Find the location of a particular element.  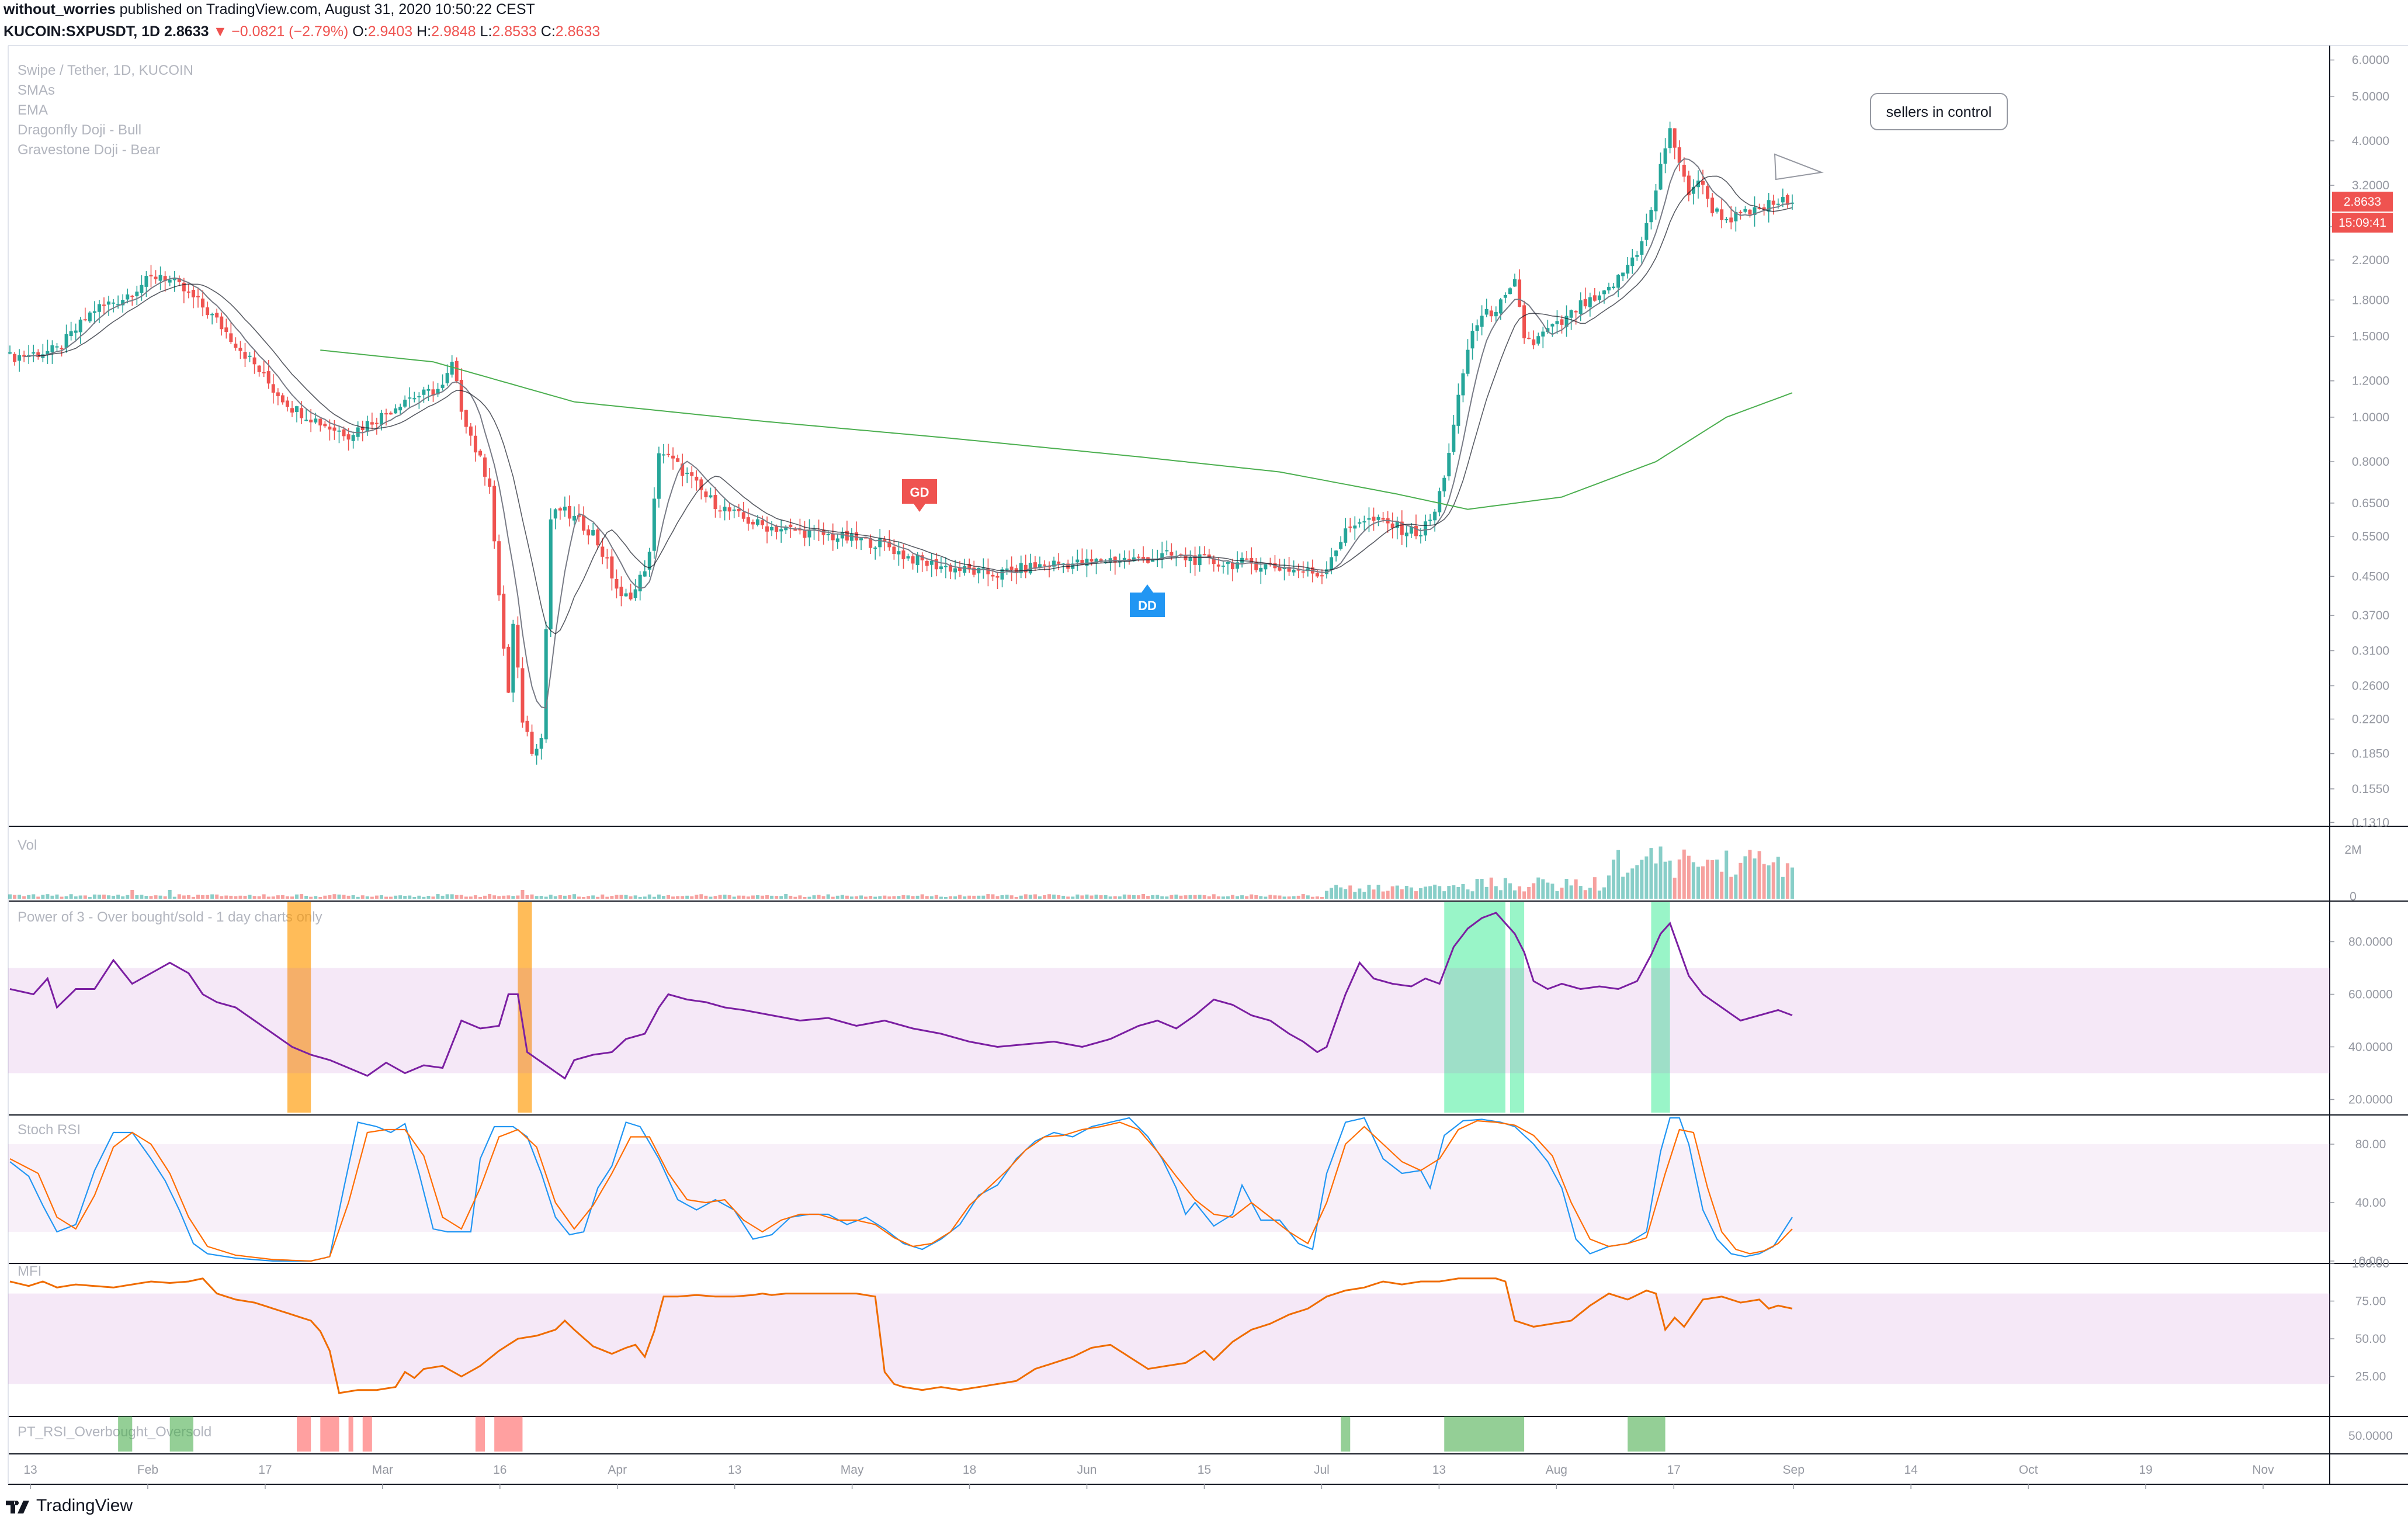

symbol-label: KUCOIN:SXPUSDT, 1D is located at coordinates (82, 31).